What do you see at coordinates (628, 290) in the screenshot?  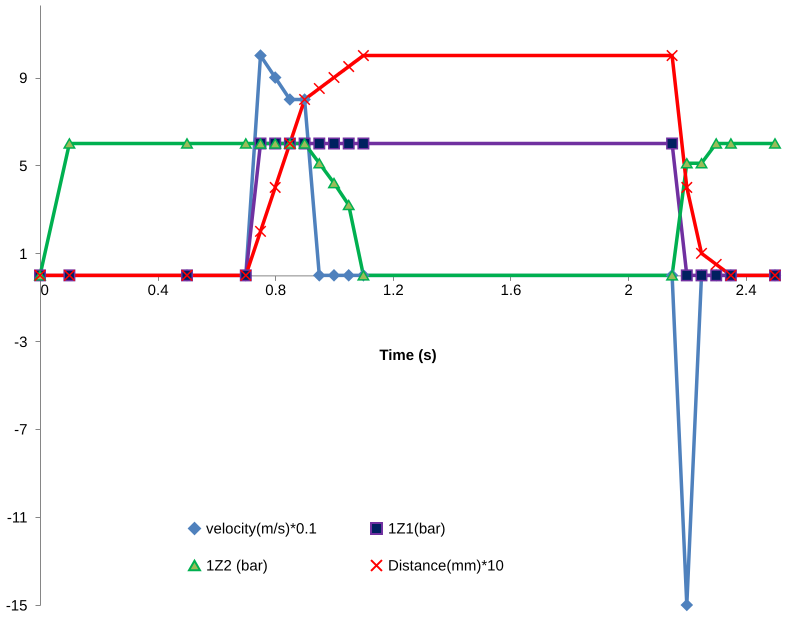 I see `x-tick-label: 2` at bounding box center [628, 290].